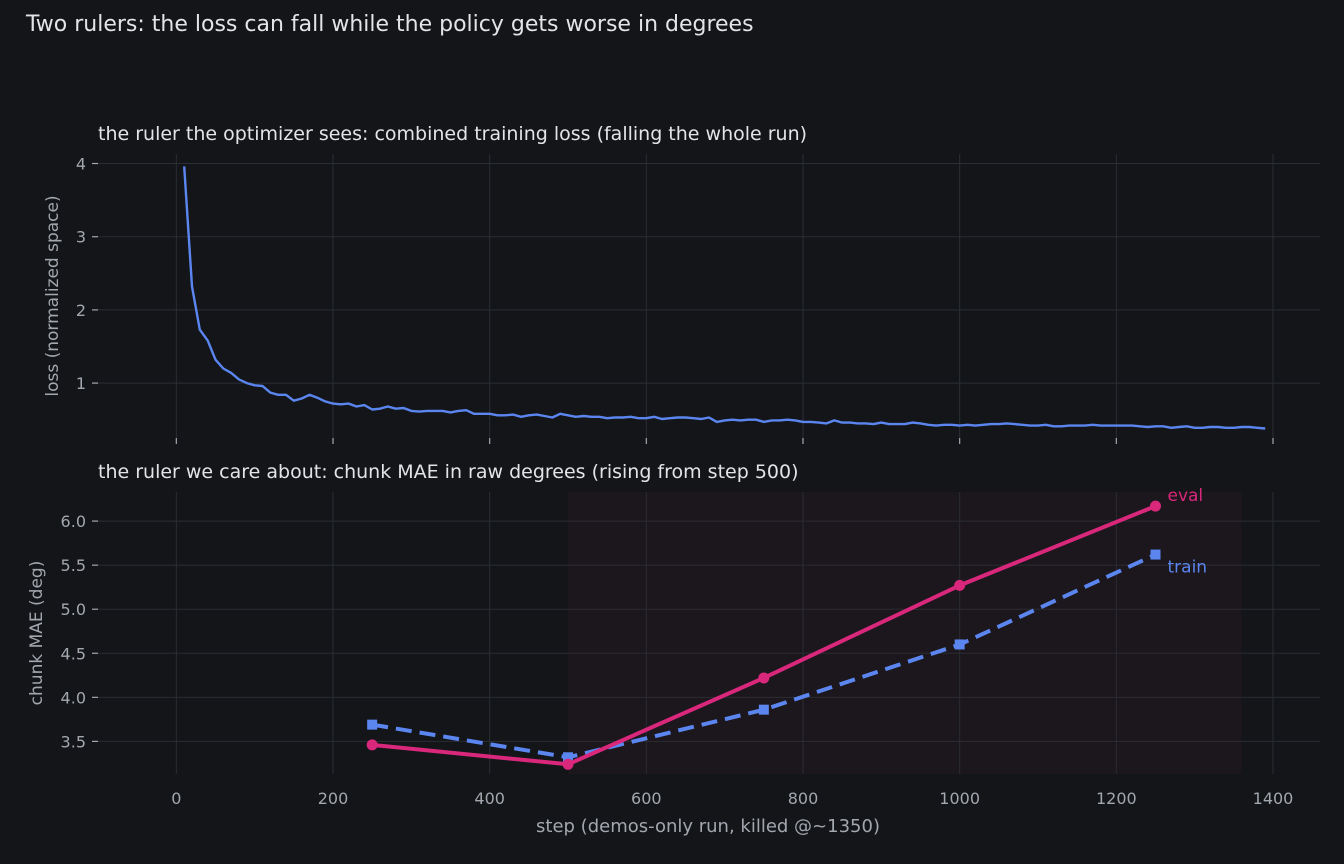 This screenshot has width=1344, height=864. I want to click on top-y-tick-label: 4, so click(81, 164).